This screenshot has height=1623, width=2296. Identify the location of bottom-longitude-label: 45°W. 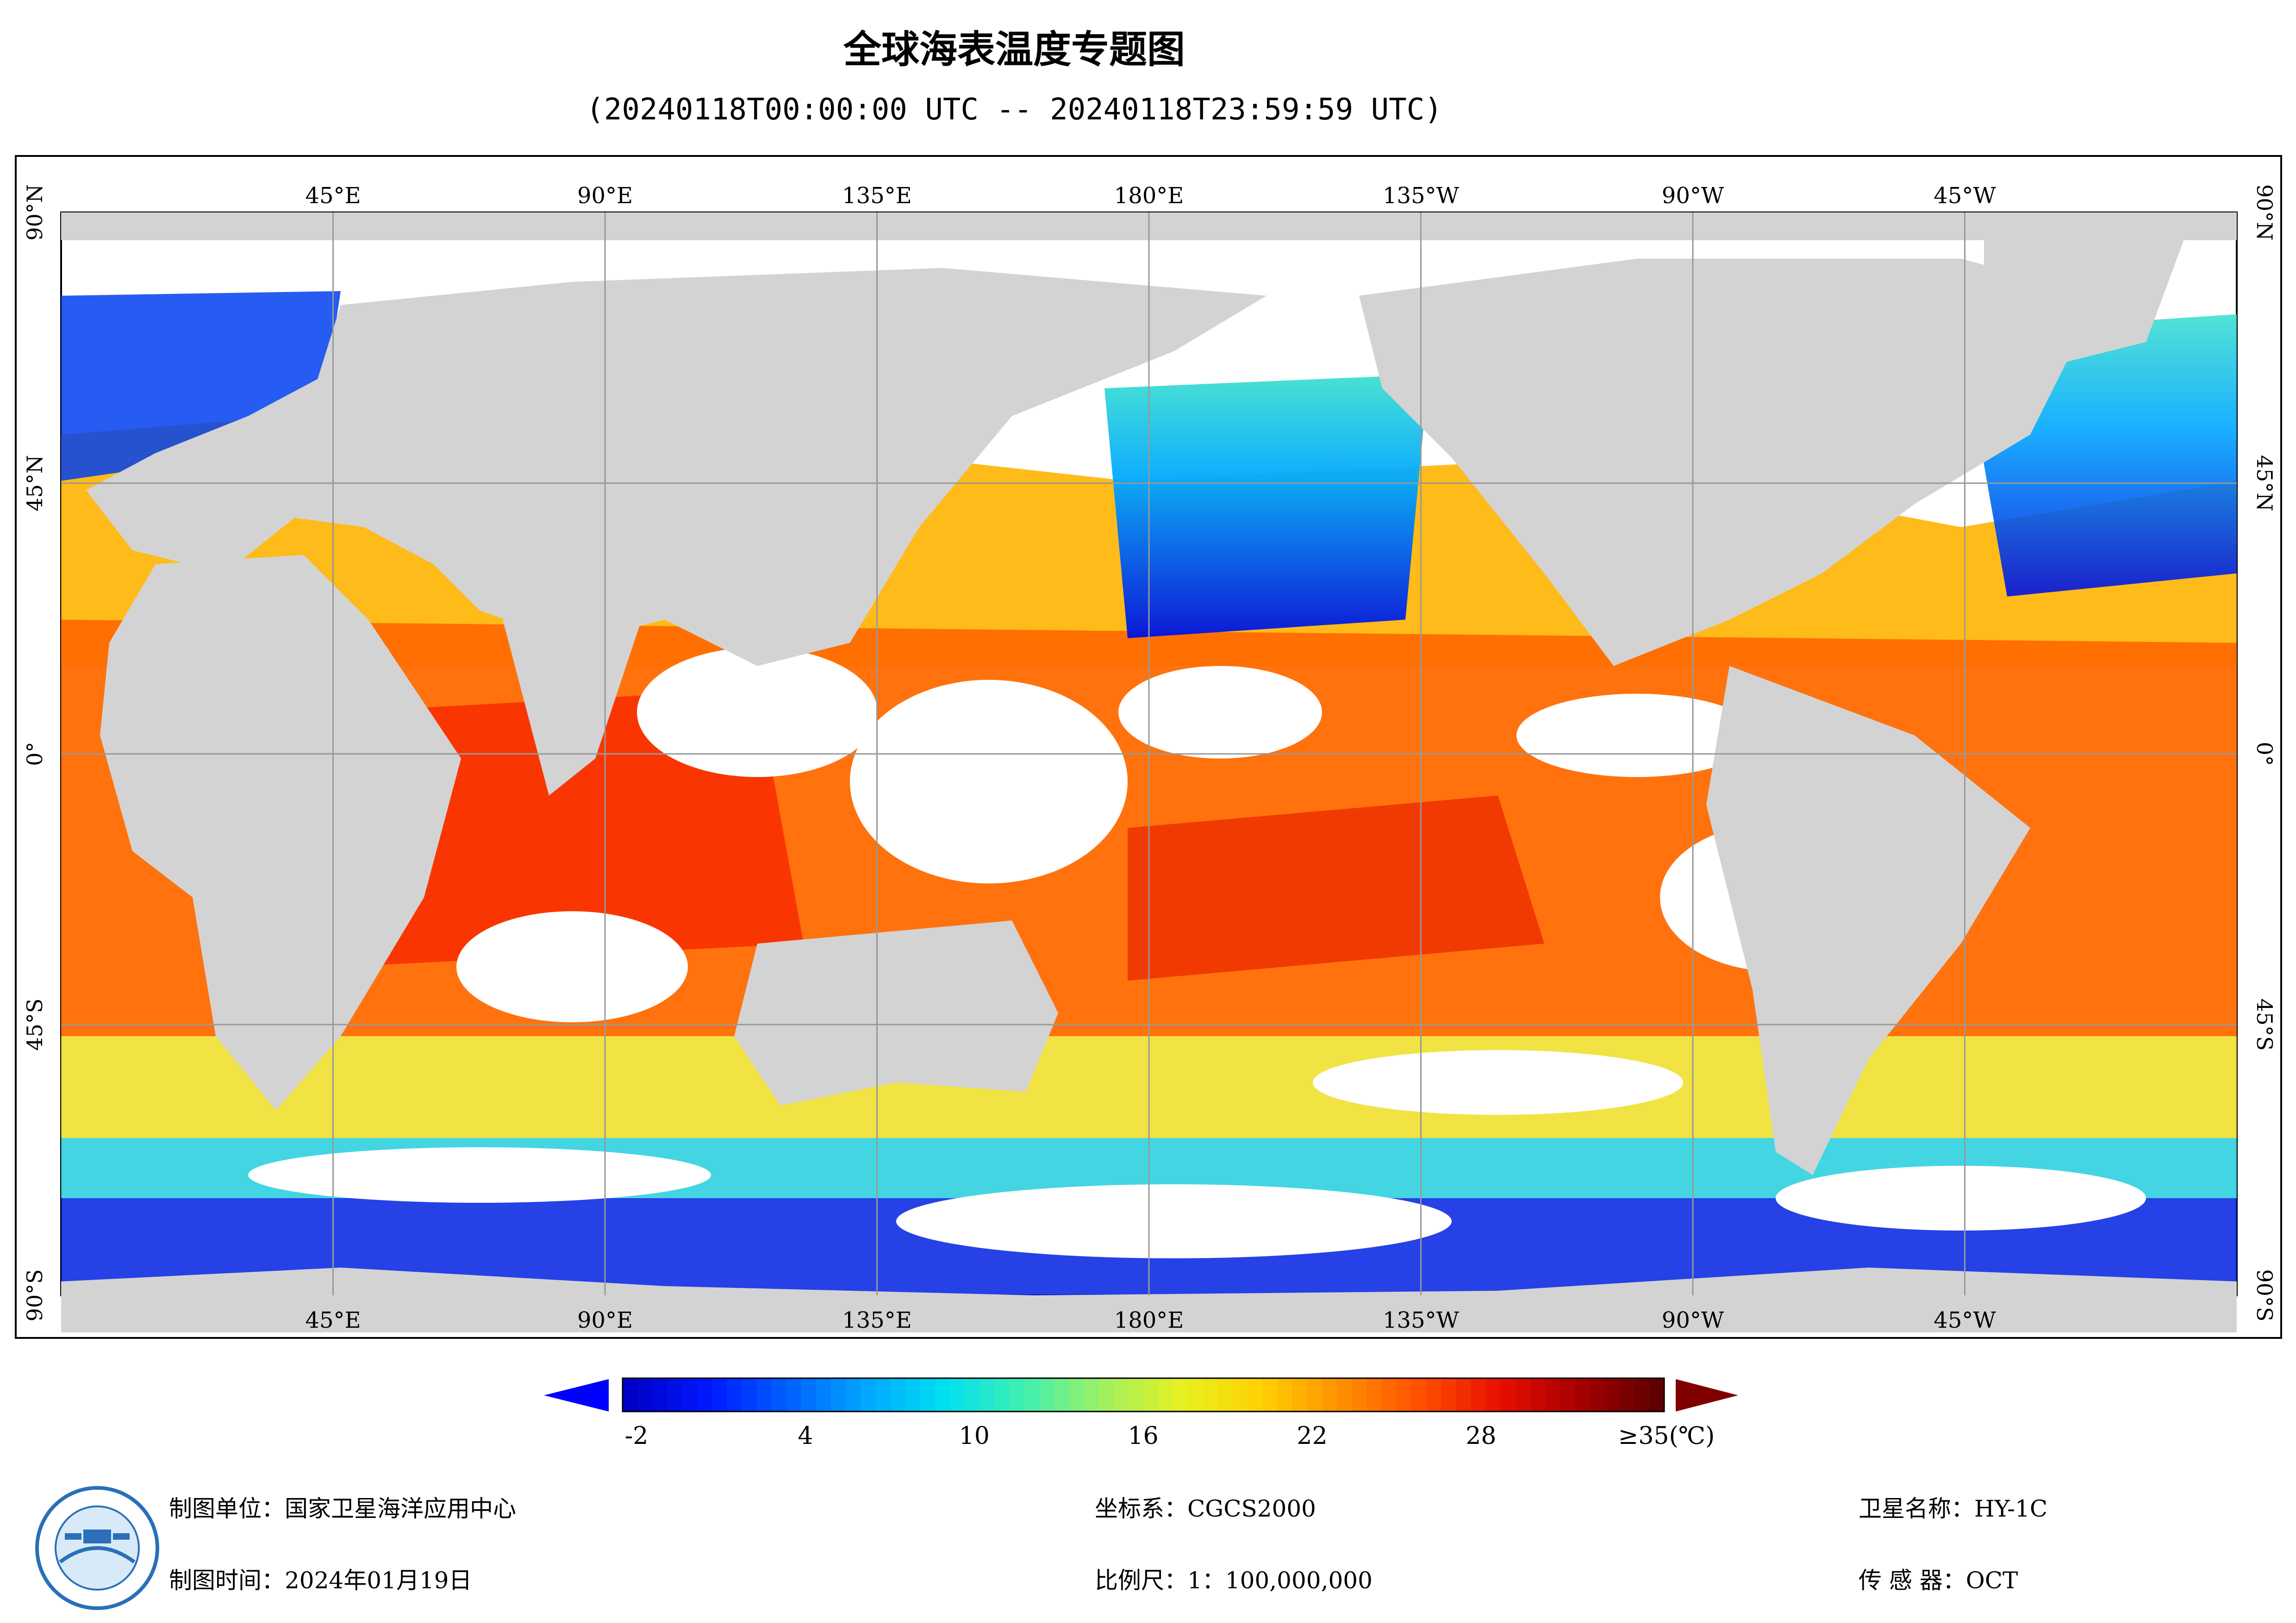
(1965, 1320).